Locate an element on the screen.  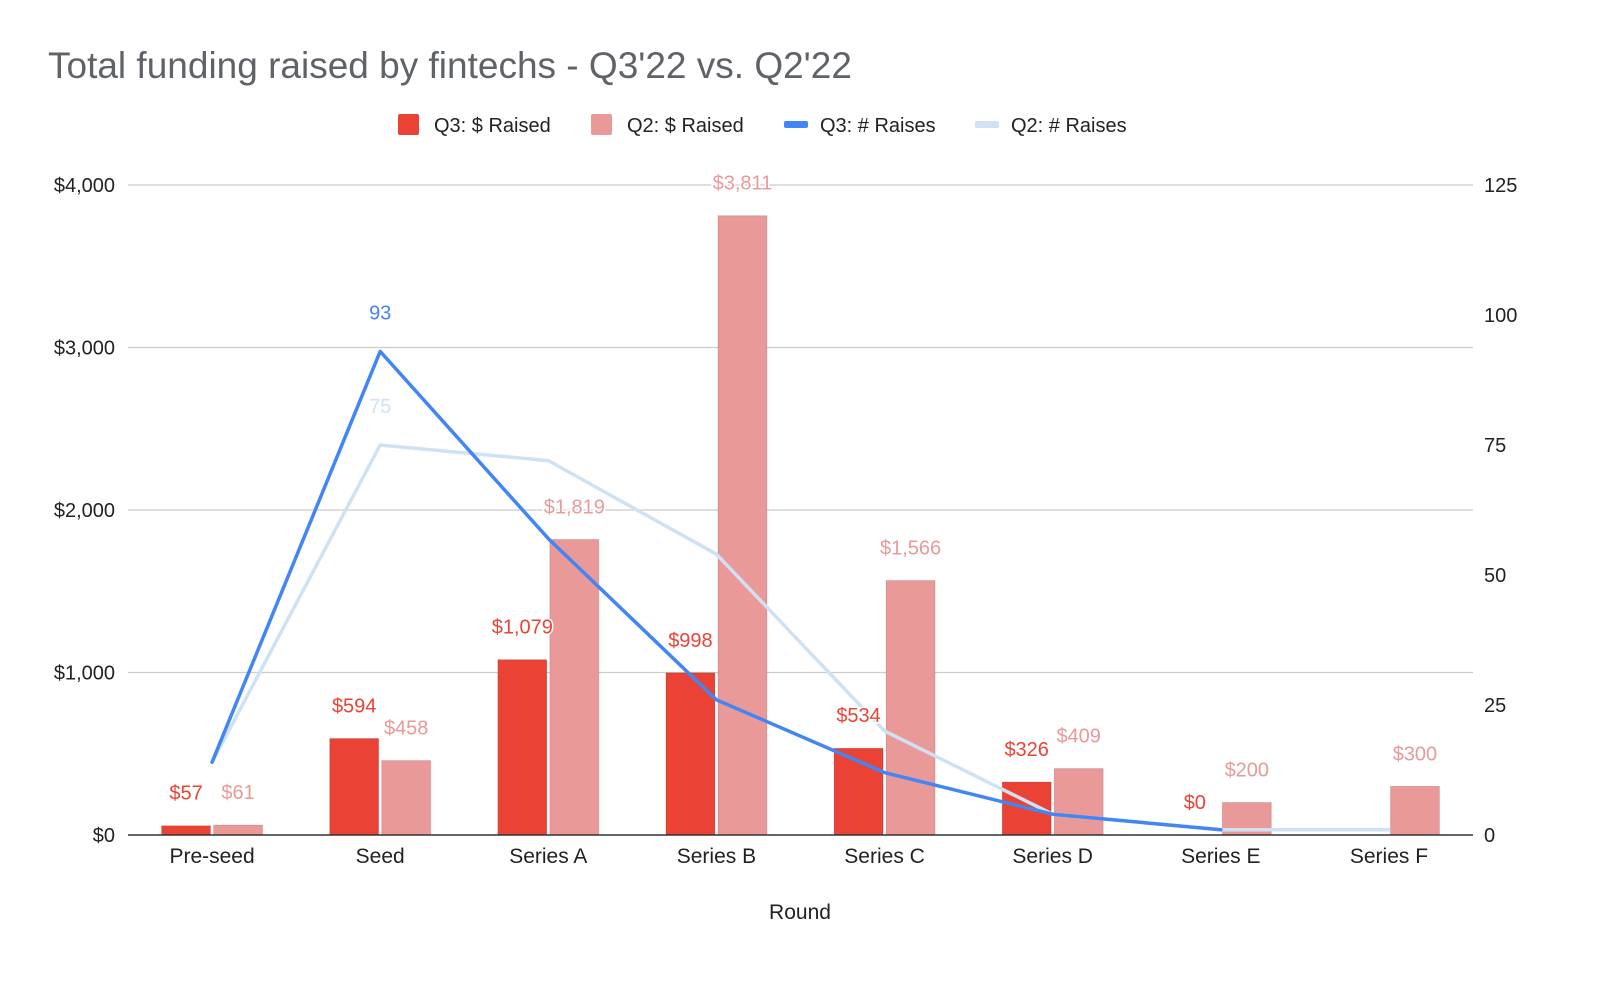
legend-item: Q2: $ Raised is located at coordinates (667, 125).